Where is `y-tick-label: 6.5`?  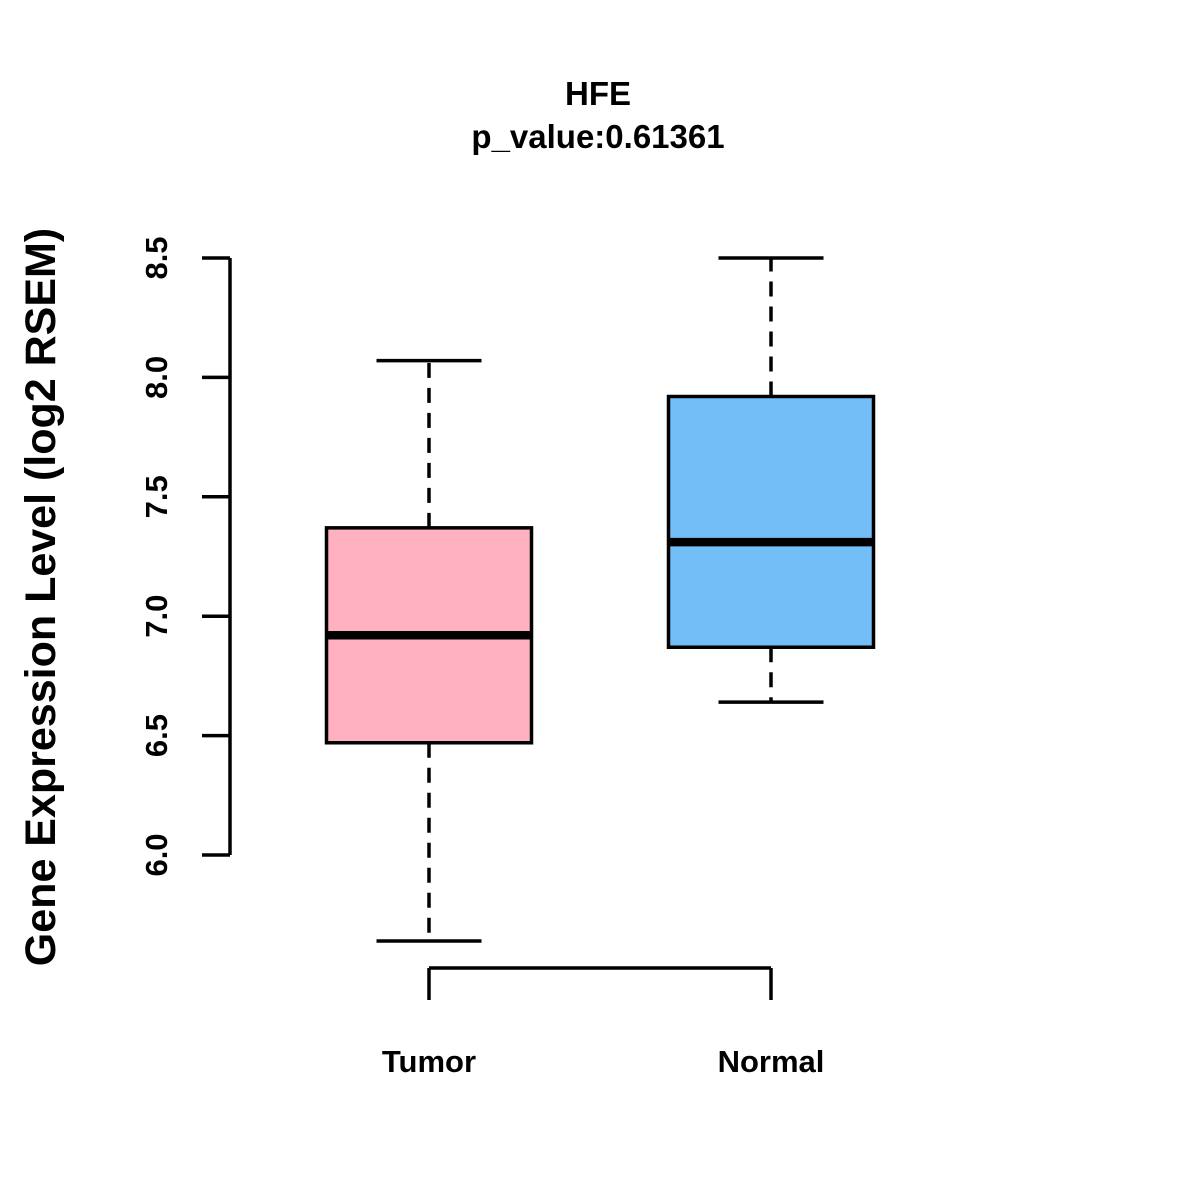
y-tick-label: 6.5 is located at coordinates (156, 735).